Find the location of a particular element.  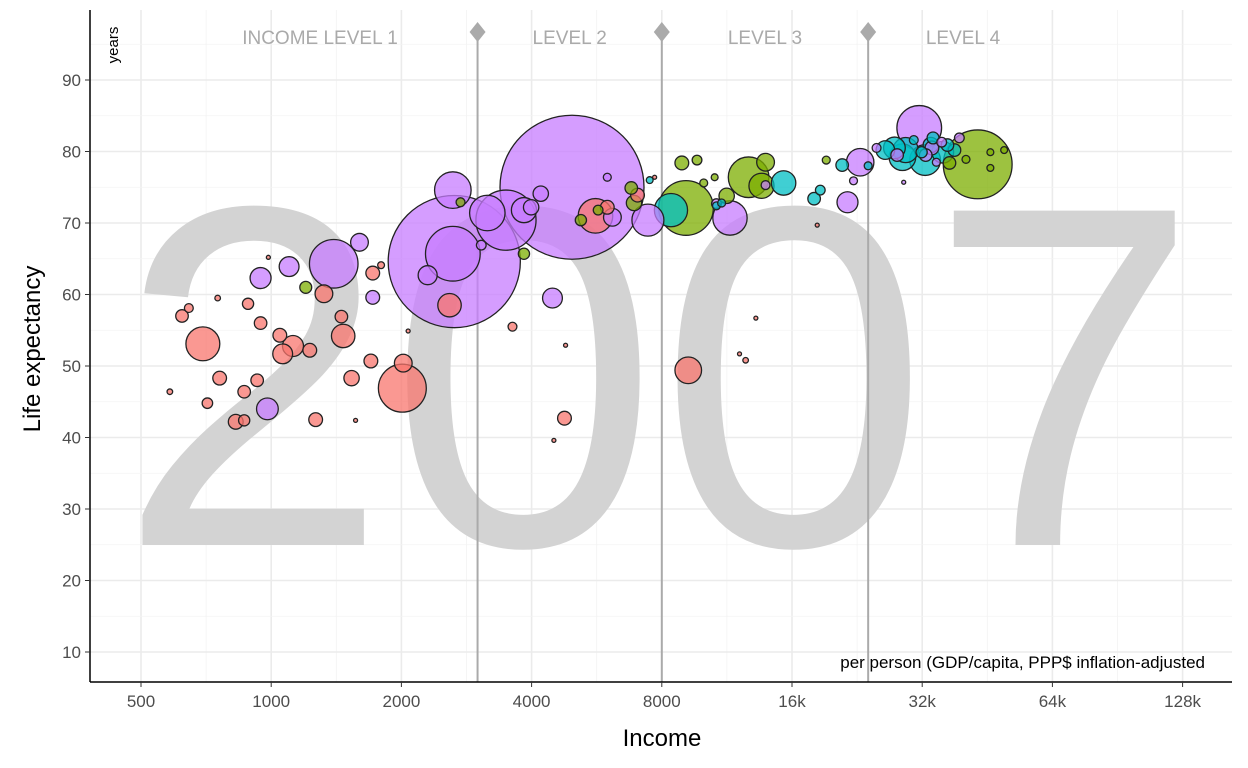

x-tick-label: 4000 is located at coordinates (532, 701).